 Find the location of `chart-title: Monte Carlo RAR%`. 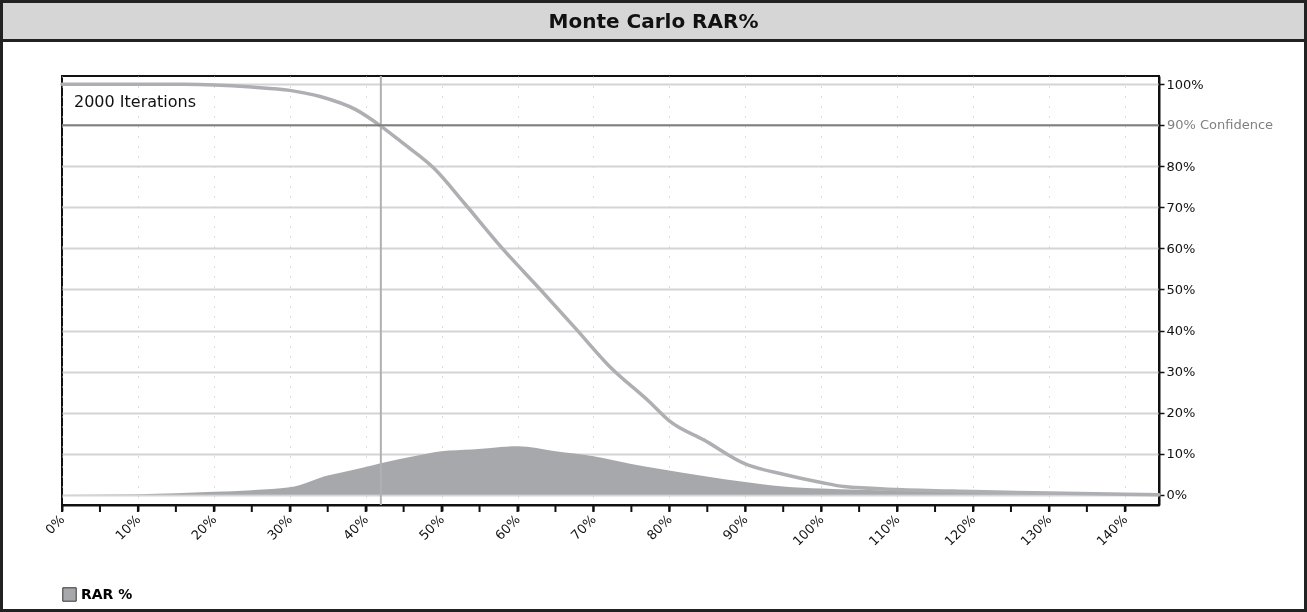

chart-title: Monte Carlo RAR% is located at coordinates (653, 22).